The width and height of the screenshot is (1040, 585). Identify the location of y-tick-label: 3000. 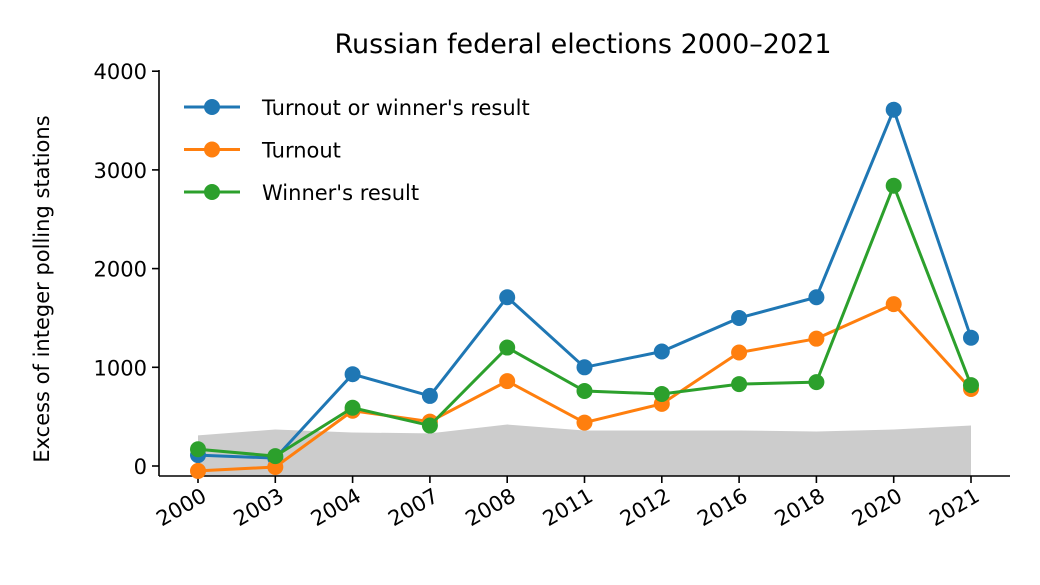
(120, 171).